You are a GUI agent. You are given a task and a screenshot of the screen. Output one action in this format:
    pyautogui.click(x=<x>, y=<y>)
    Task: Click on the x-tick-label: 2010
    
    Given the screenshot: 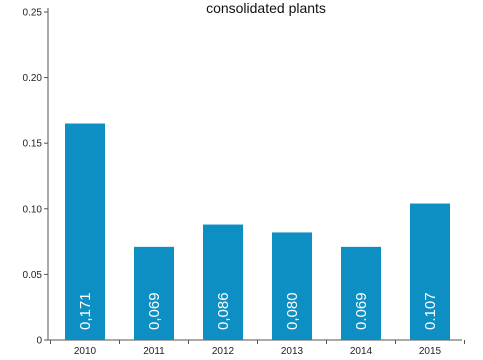 What is the action you would take?
    pyautogui.click(x=85, y=351)
    